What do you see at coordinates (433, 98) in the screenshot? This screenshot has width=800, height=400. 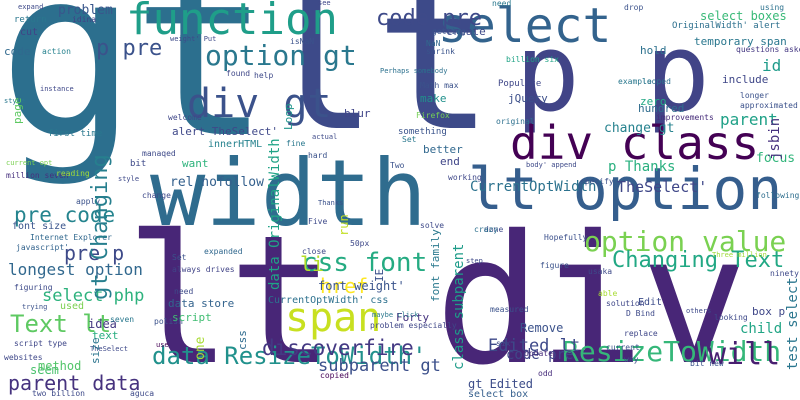 I see `word-make: make` at bounding box center [433, 98].